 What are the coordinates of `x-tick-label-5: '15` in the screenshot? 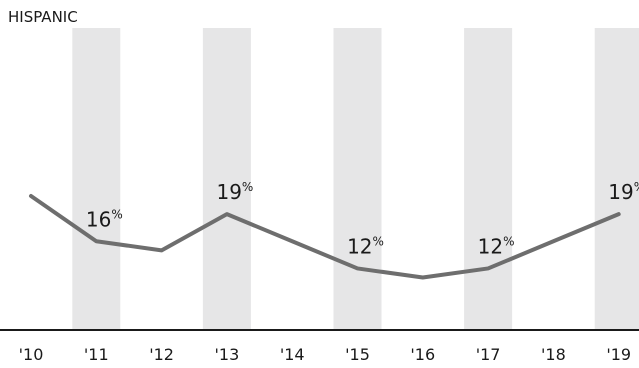 It's located at (357, 354).